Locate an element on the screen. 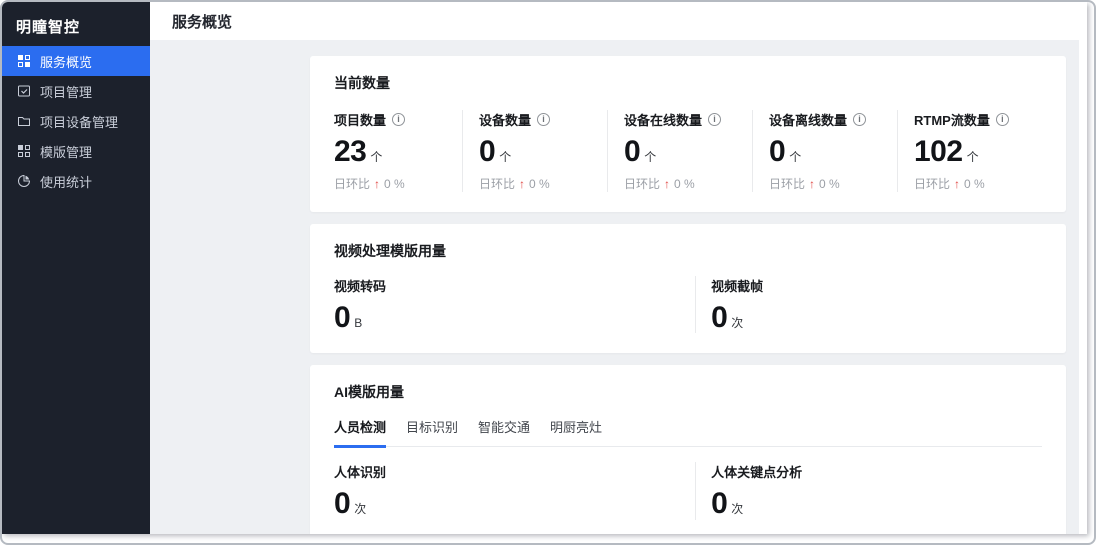 This screenshot has width=1096, height=545. stat-number: 23 is located at coordinates (350, 151).